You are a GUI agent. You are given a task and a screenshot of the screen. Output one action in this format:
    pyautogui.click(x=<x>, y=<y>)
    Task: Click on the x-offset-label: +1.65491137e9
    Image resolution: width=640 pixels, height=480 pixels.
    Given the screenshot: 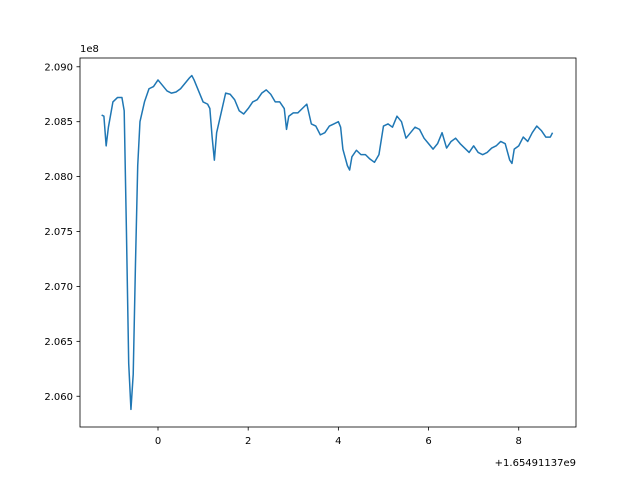 What is the action you would take?
    pyautogui.click(x=535, y=463)
    